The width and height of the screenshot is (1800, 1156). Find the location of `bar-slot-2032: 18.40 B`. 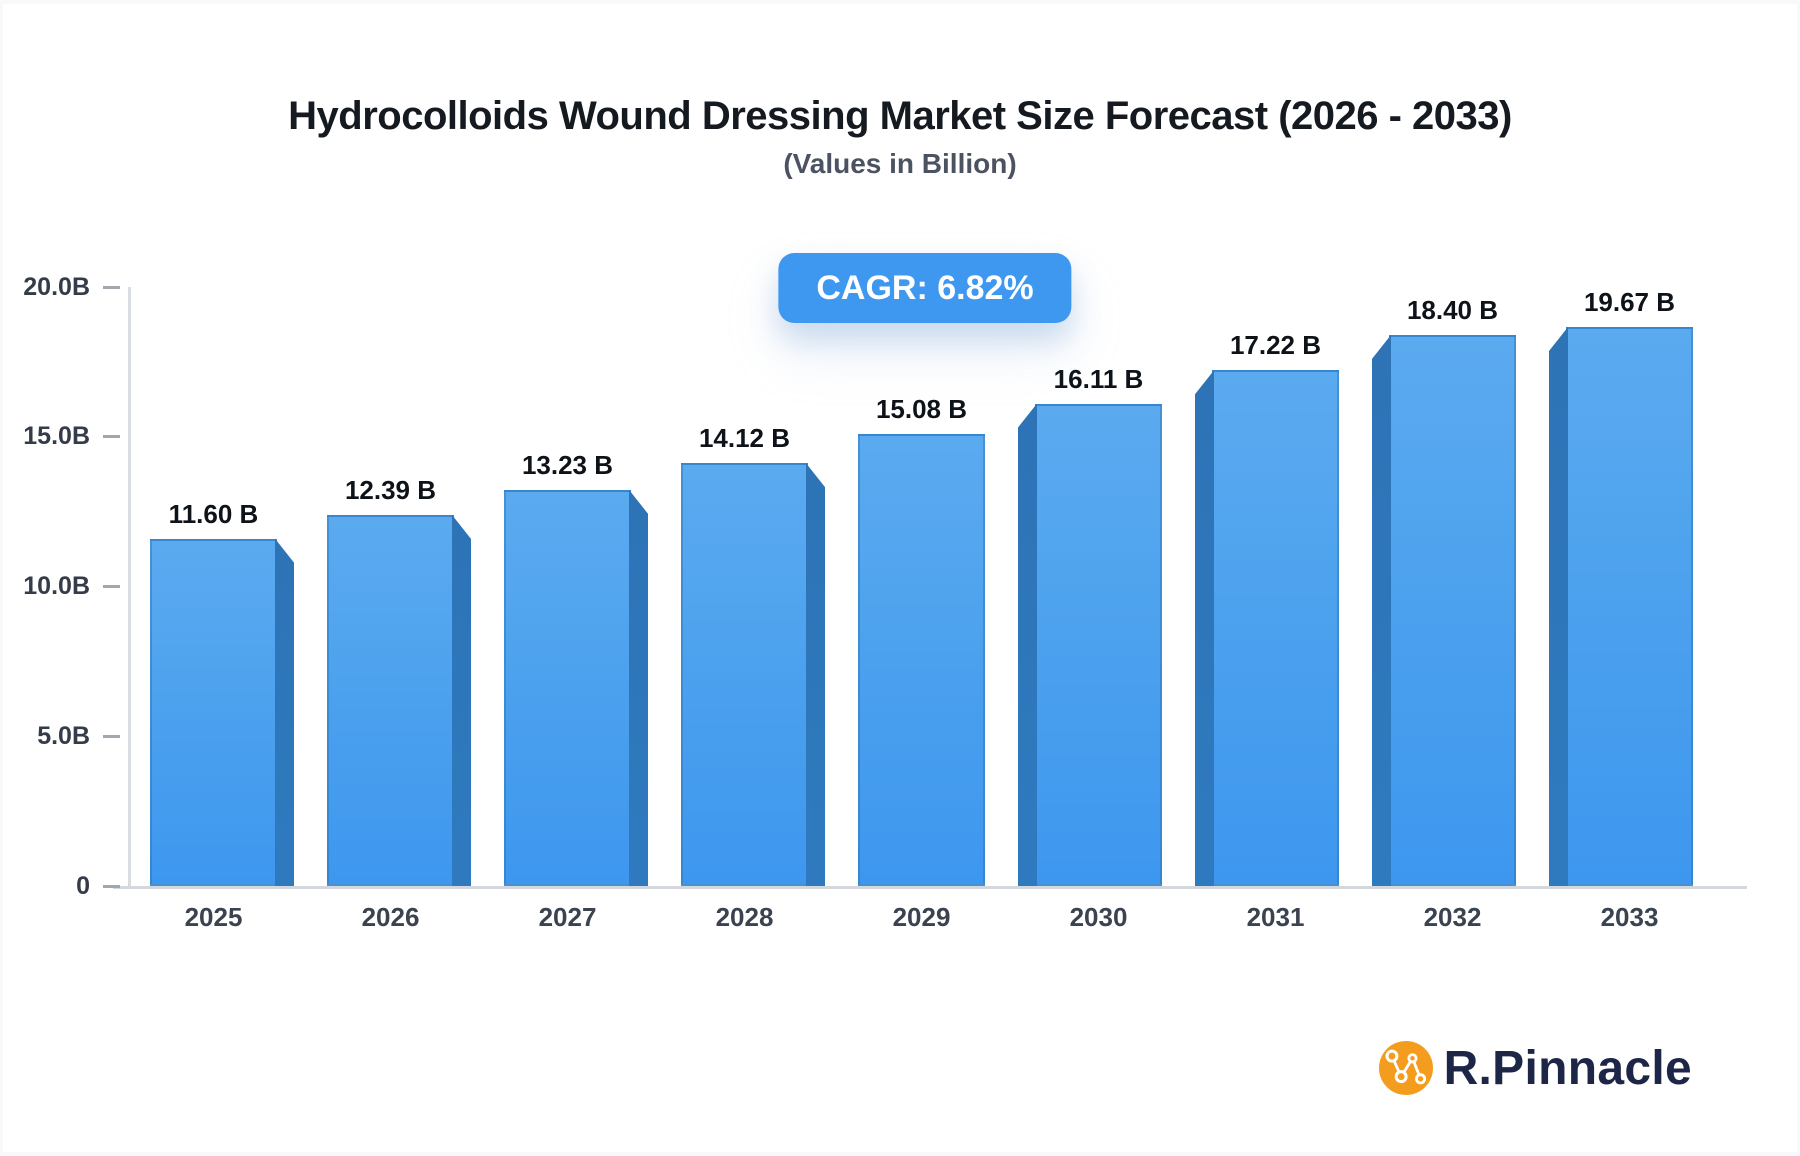

bar-slot-2032: 18.40 B is located at coordinates (1444, 586).